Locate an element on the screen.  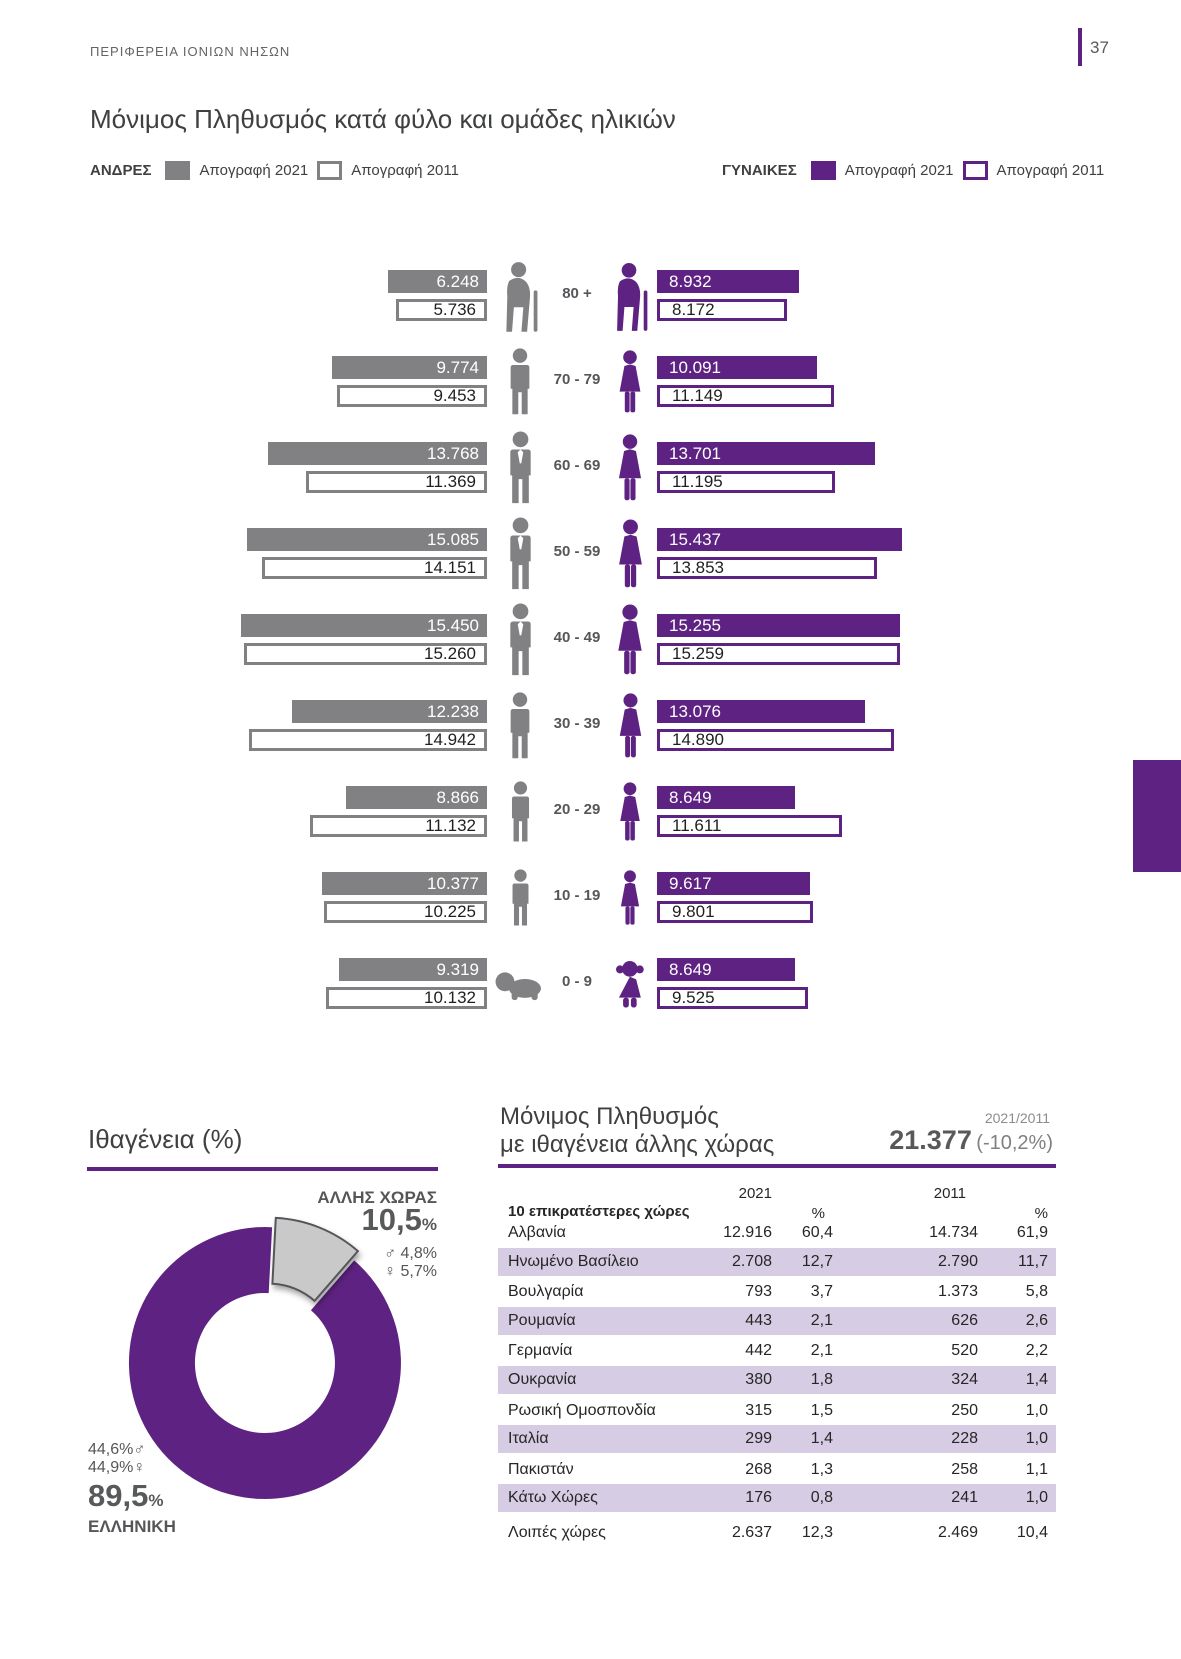
male-symbol-icon: ♂ is located at coordinates (139, 1449).